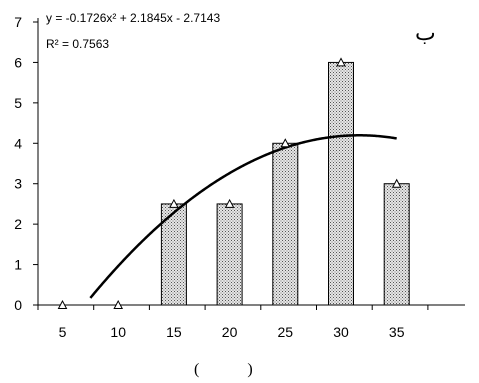 This screenshot has height=383, width=479. What do you see at coordinates (63, 332) in the screenshot?
I see `x-tick-label-5: 5` at bounding box center [63, 332].